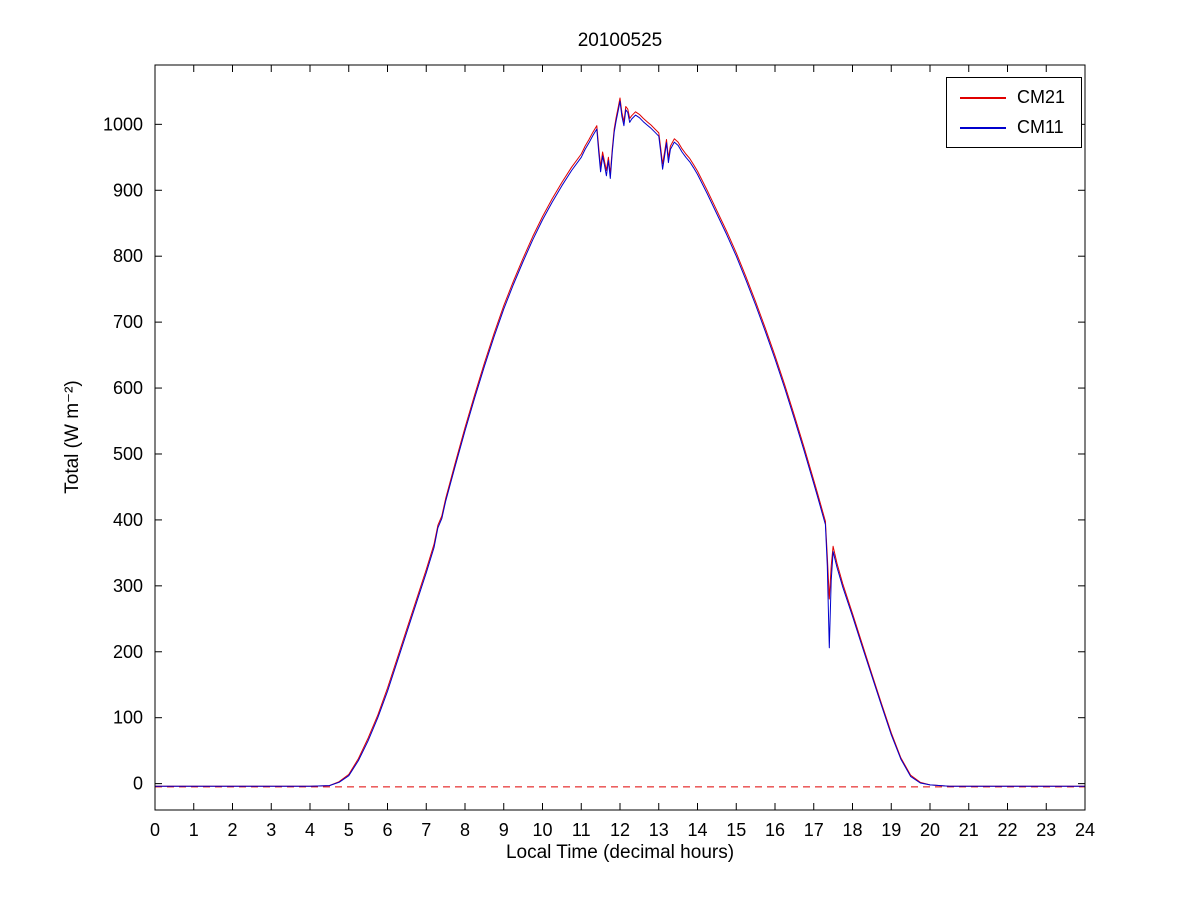 This screenshot has width=1201, height=900. What do you see at coordinates (128, 256) in the screenshot?
I see `y-tick-label: 800` at bounding box center [128, 256].